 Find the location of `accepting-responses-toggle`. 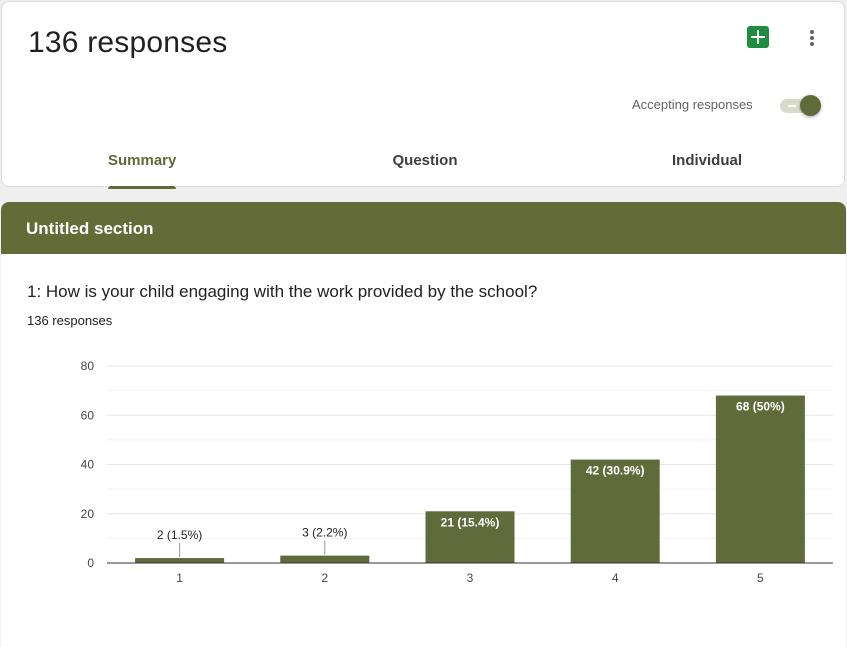

accepting-responses-toggle is located at coordinates (801, 105).